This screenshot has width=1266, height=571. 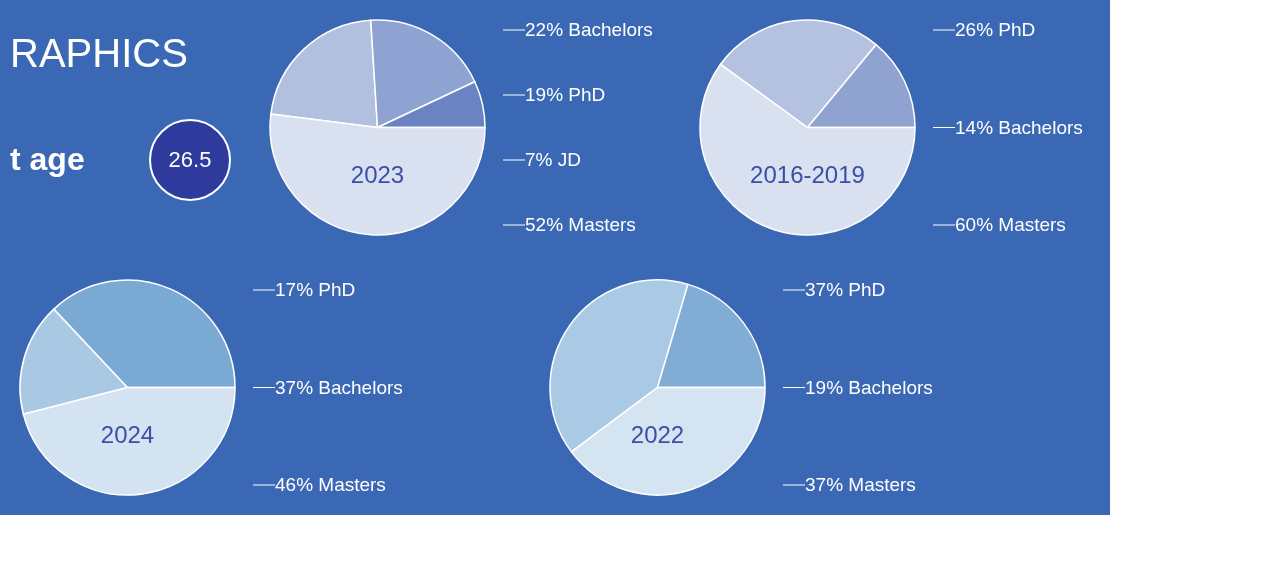 I want to click on legend-label: 14% Bachelors, so click(x=1019, y=127).